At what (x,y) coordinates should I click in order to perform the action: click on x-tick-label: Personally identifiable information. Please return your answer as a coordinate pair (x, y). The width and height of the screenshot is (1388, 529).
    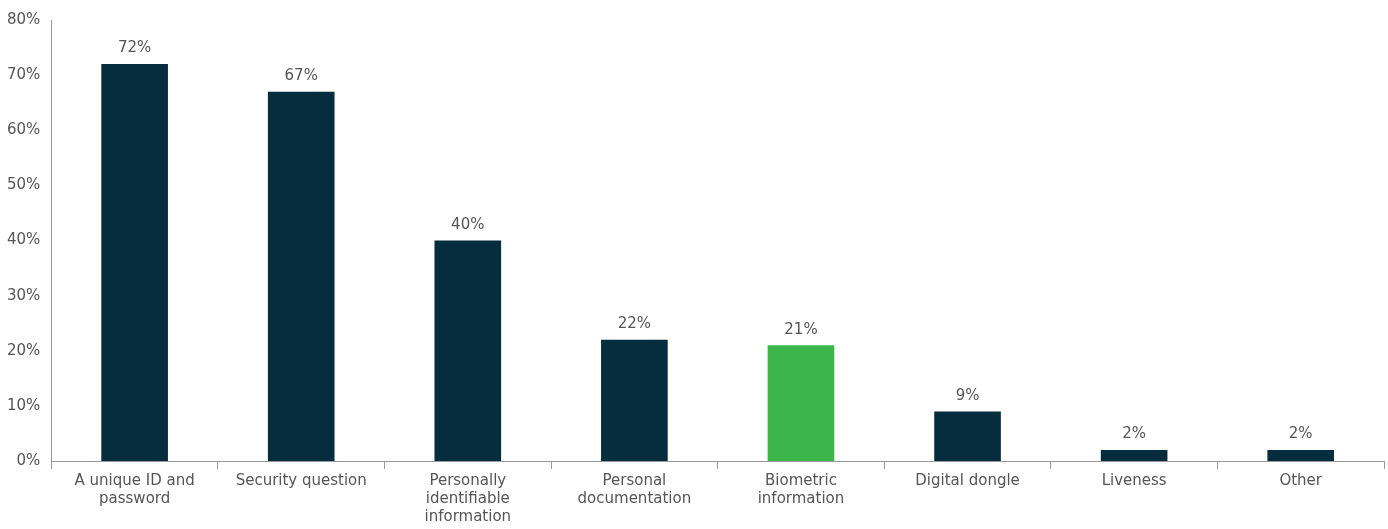
    Looking at the image, I should click on (468, 497).